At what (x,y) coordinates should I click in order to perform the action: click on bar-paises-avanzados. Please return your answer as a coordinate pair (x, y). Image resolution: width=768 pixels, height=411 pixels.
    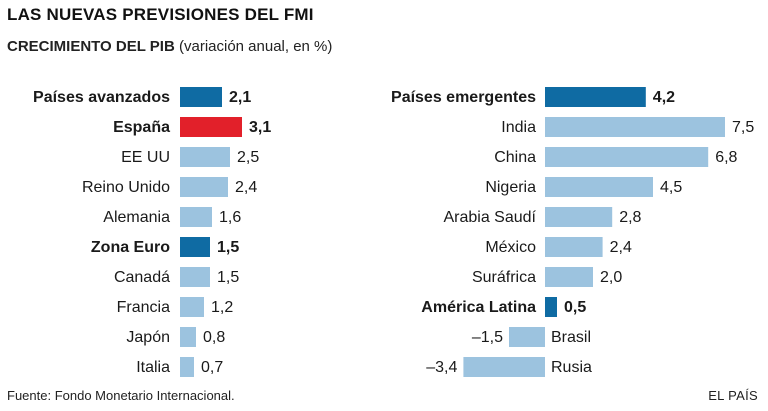
    Looking at the image, I should click on (201, 97).